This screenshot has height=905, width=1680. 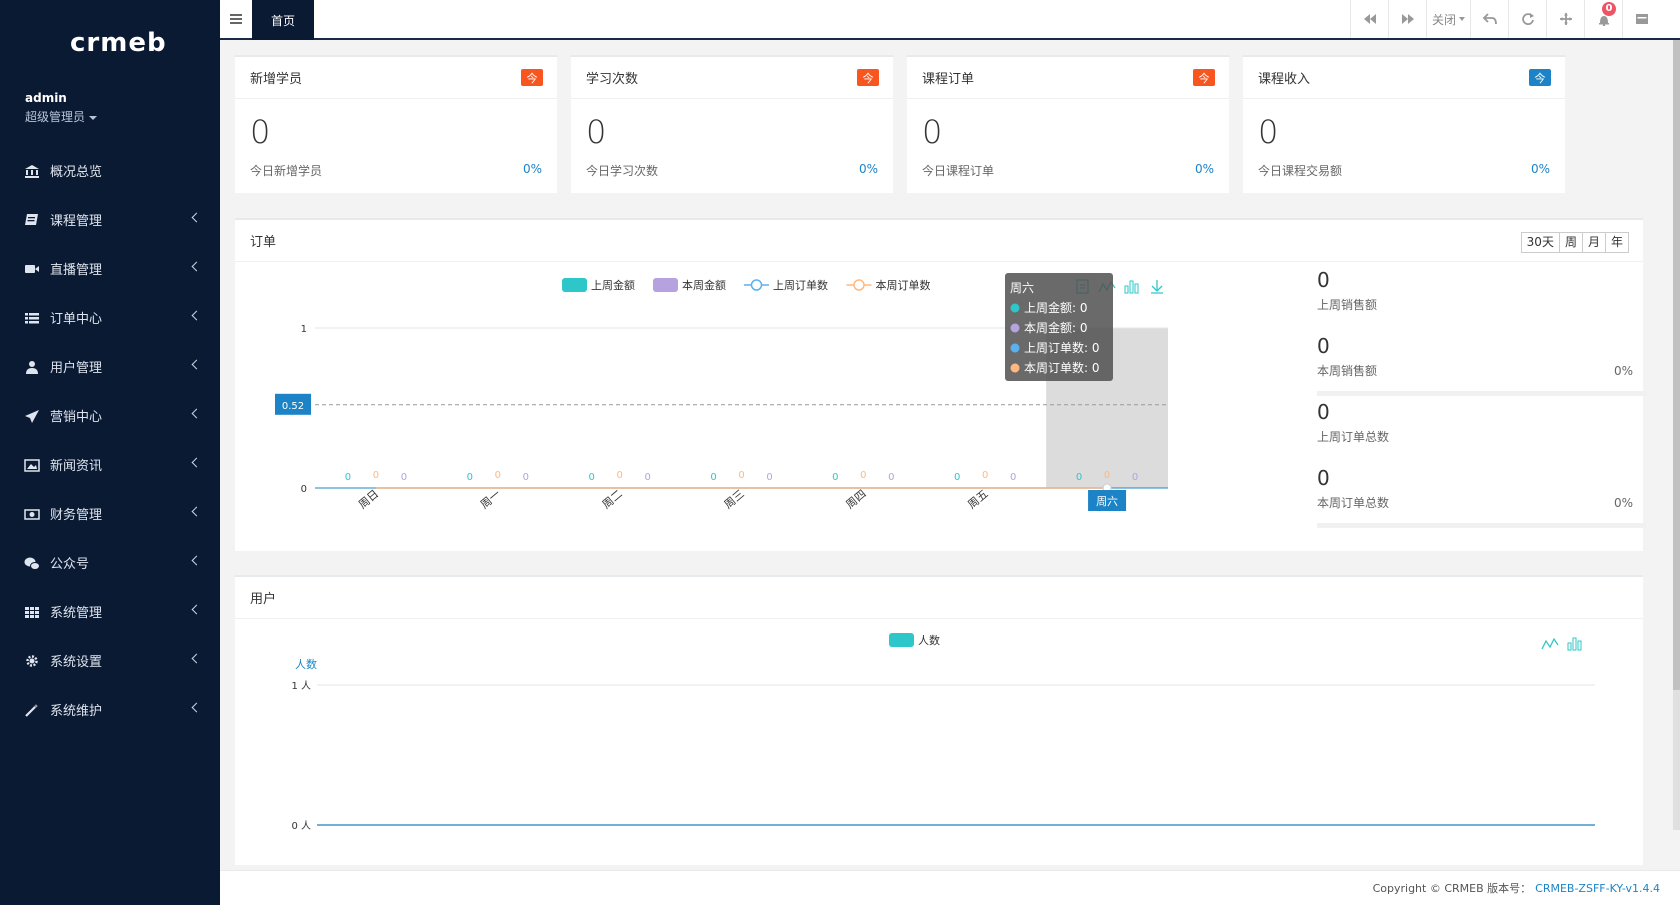 I want to click on image-icon, so click(x=32, y=465).